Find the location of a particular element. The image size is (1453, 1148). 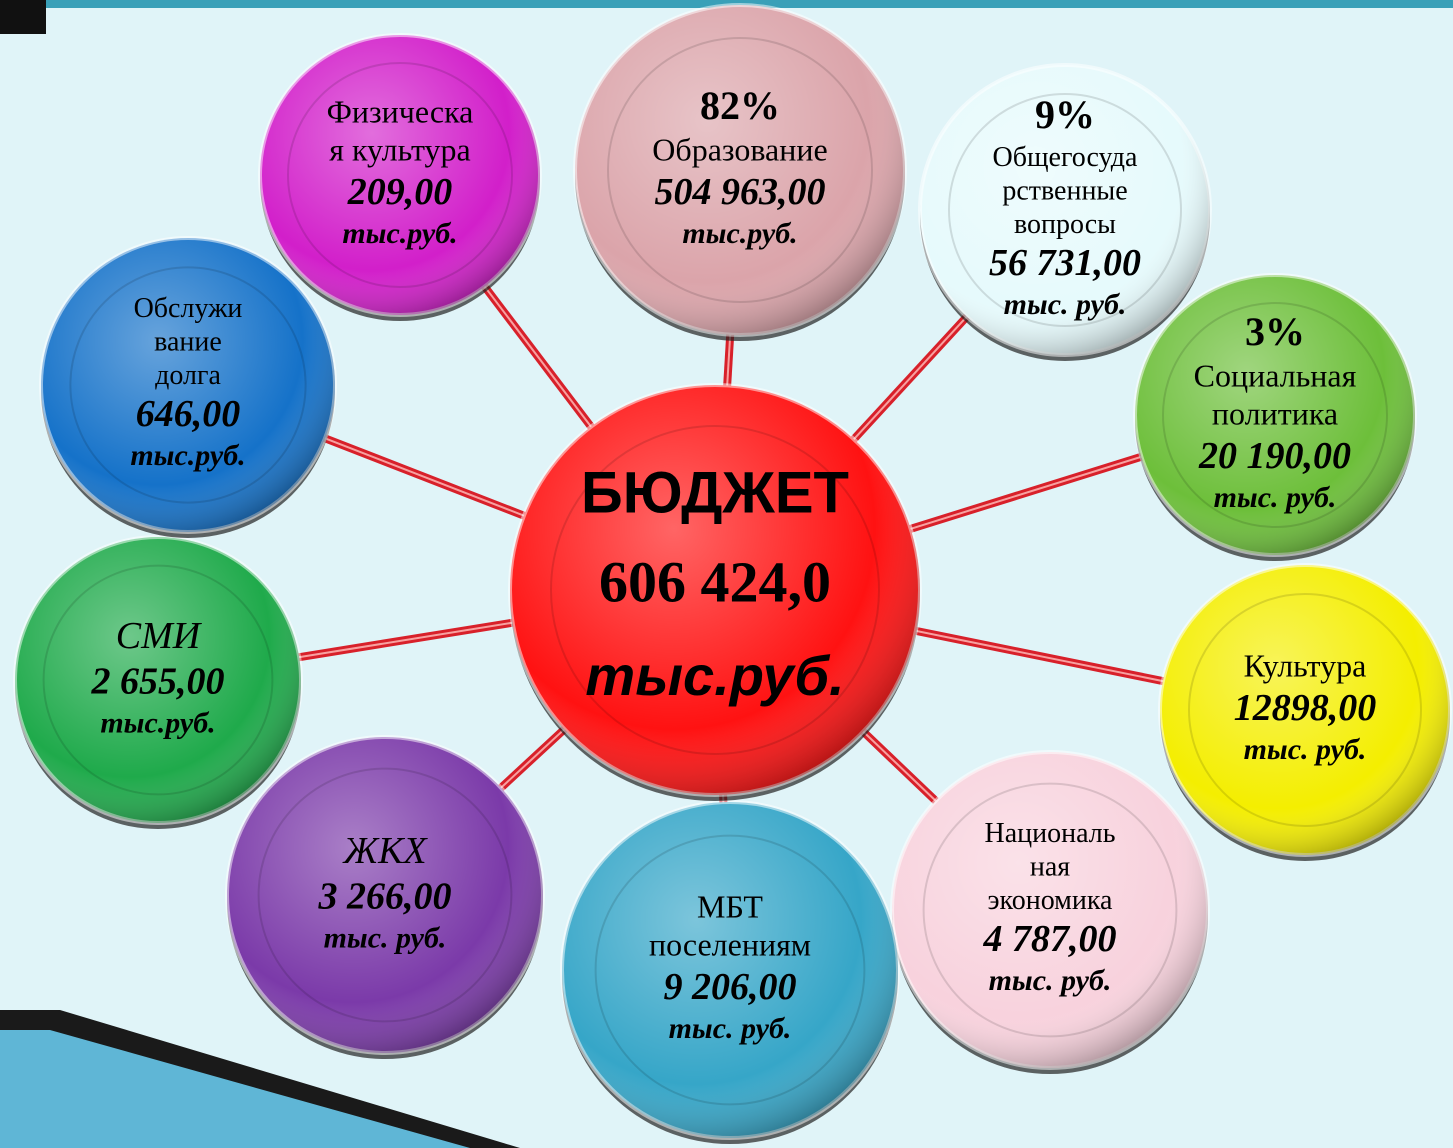

center-circle-inner is located at coordinates (715, 590).